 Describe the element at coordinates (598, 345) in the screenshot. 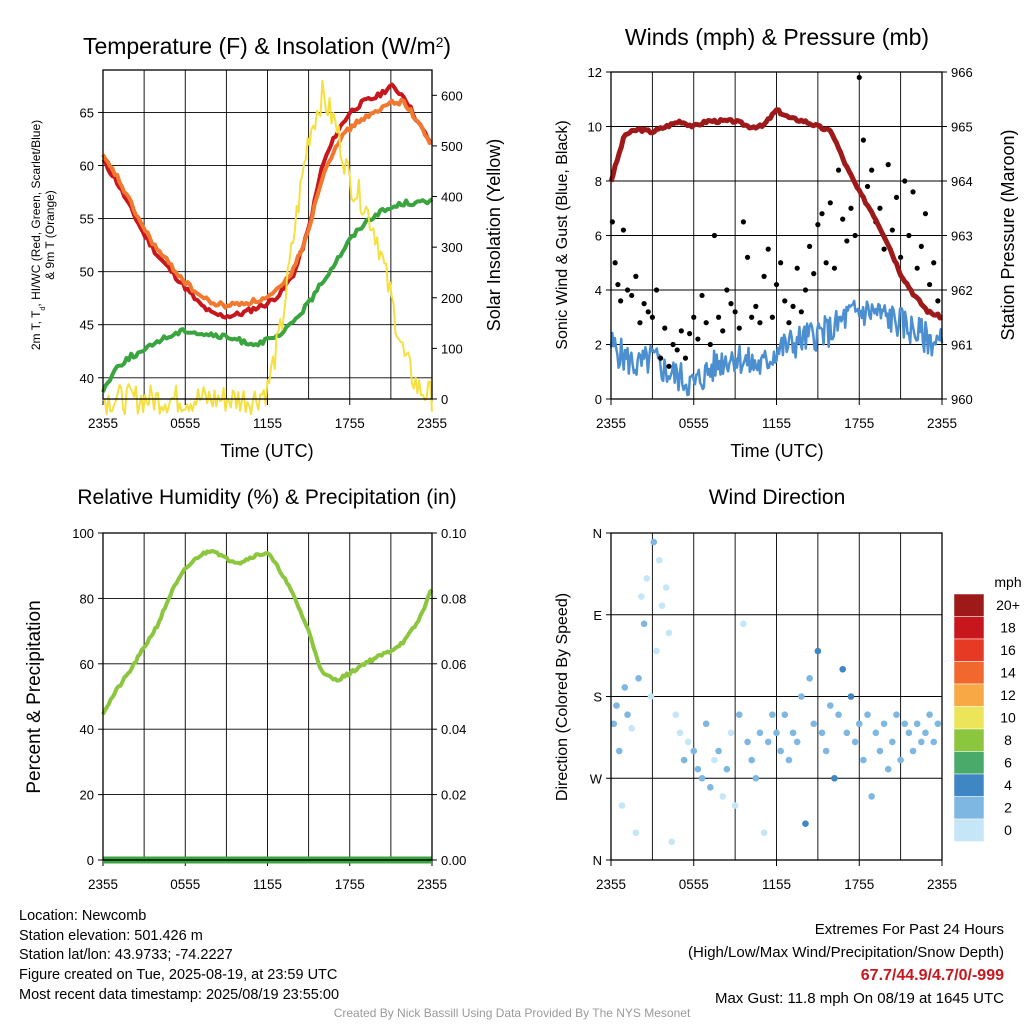

I see `y-tick-label-1-1: 2` at that location.